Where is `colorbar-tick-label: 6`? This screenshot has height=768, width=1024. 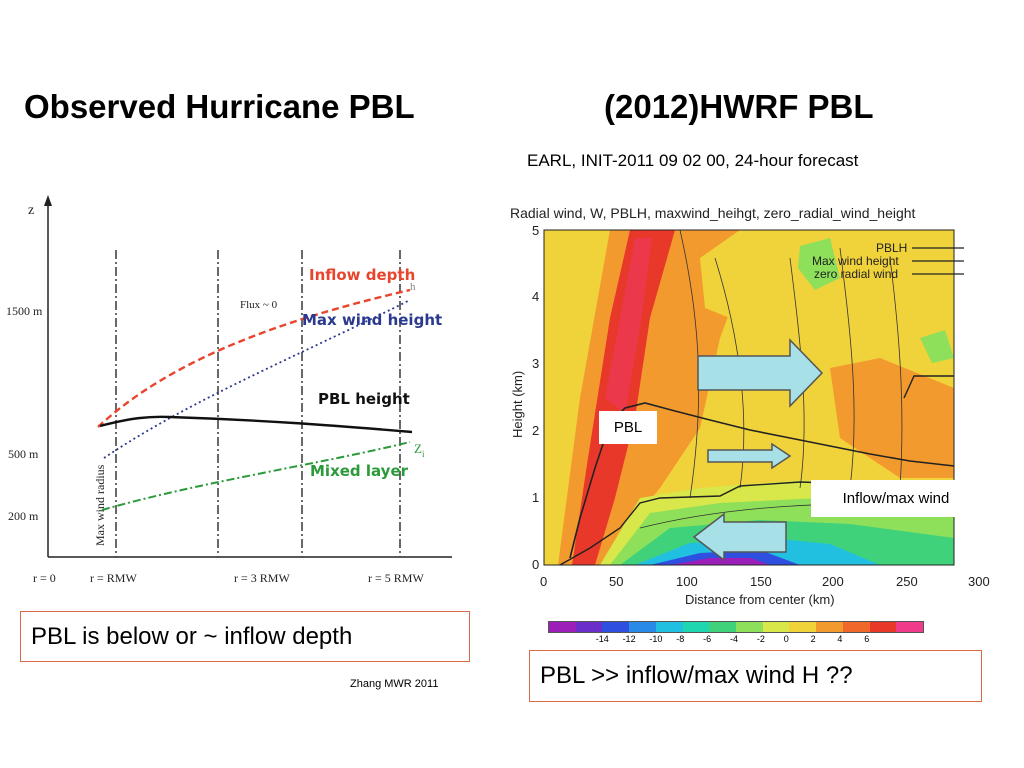 colorbar-tick-label: 6 is located at coordinates (867, 639).